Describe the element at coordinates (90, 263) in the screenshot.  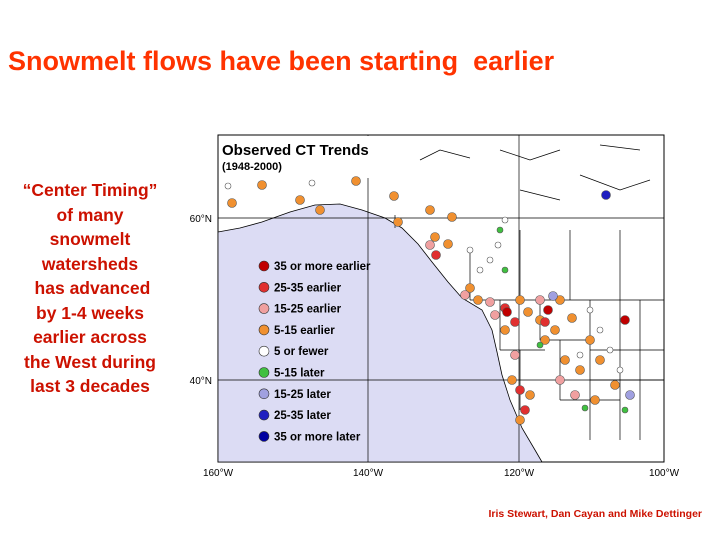
I see `description-line: watersheds` at that location.